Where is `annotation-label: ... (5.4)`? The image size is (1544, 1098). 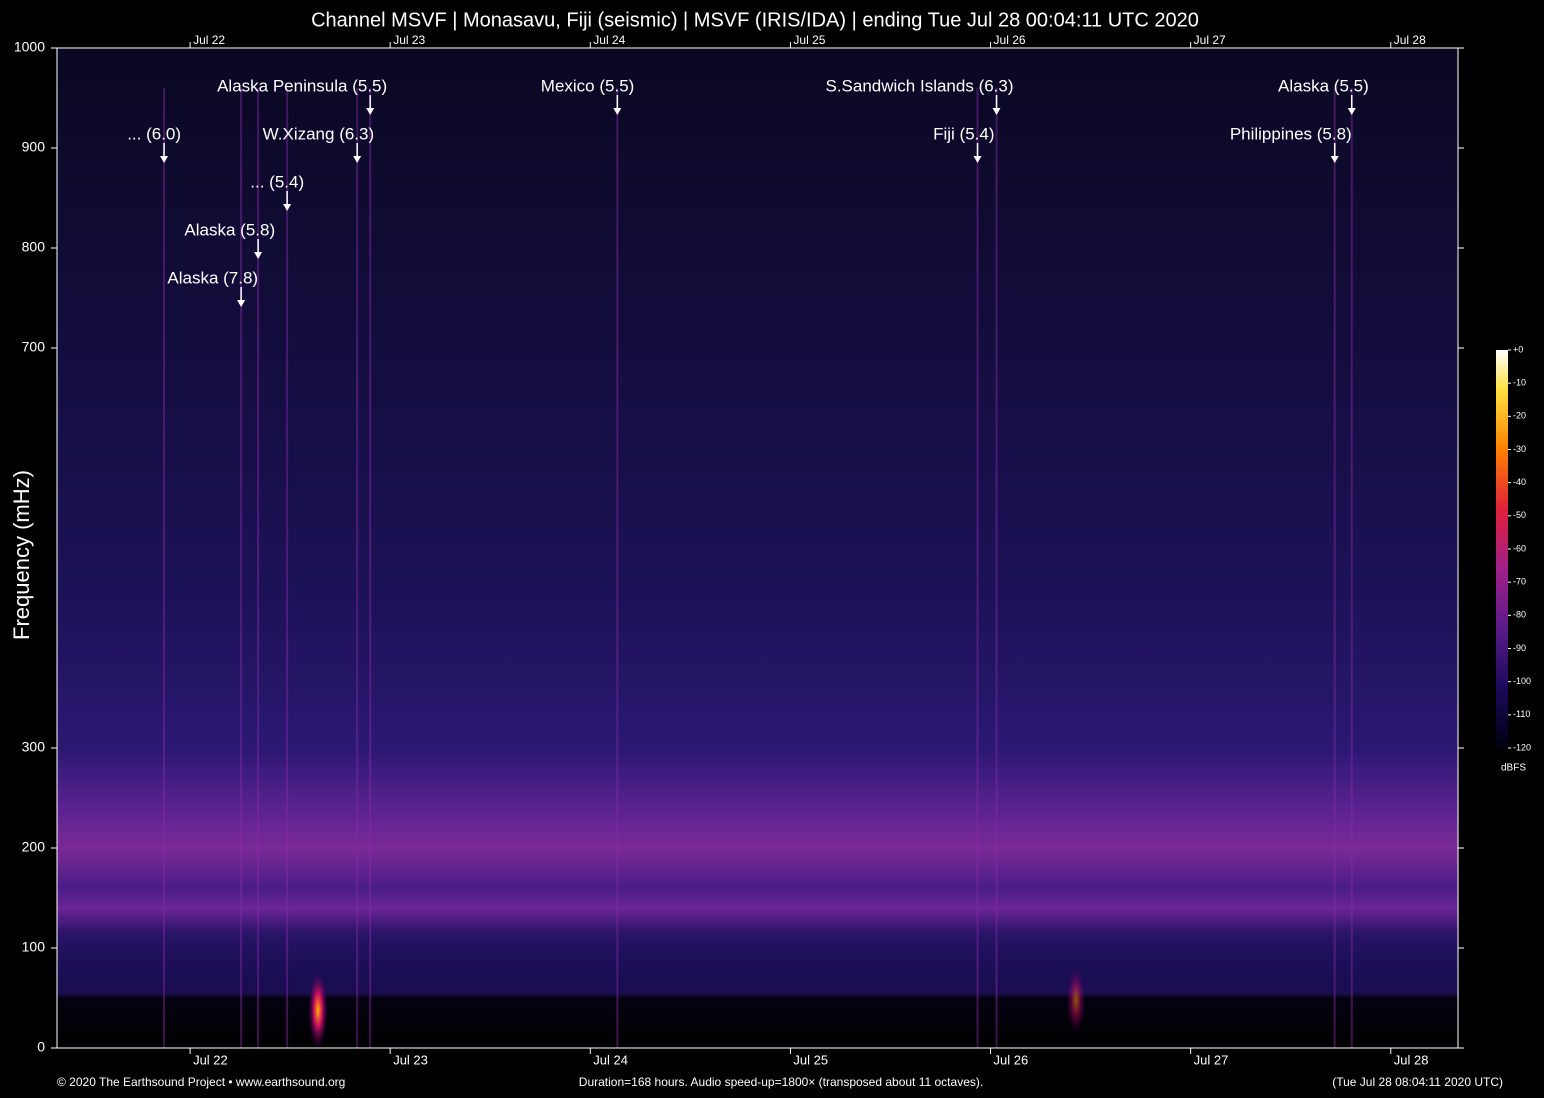
annotation-label: ... (5.4) is located at coordinates (277, 181).